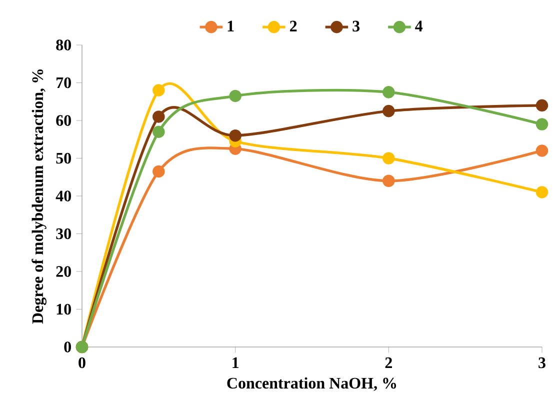 The height and width of the screenshot is (417, 558). What do you see at coordinates (67, 347) in the screenshot?
I see `y-tick-label: 0` at bounding box center [67, 347].